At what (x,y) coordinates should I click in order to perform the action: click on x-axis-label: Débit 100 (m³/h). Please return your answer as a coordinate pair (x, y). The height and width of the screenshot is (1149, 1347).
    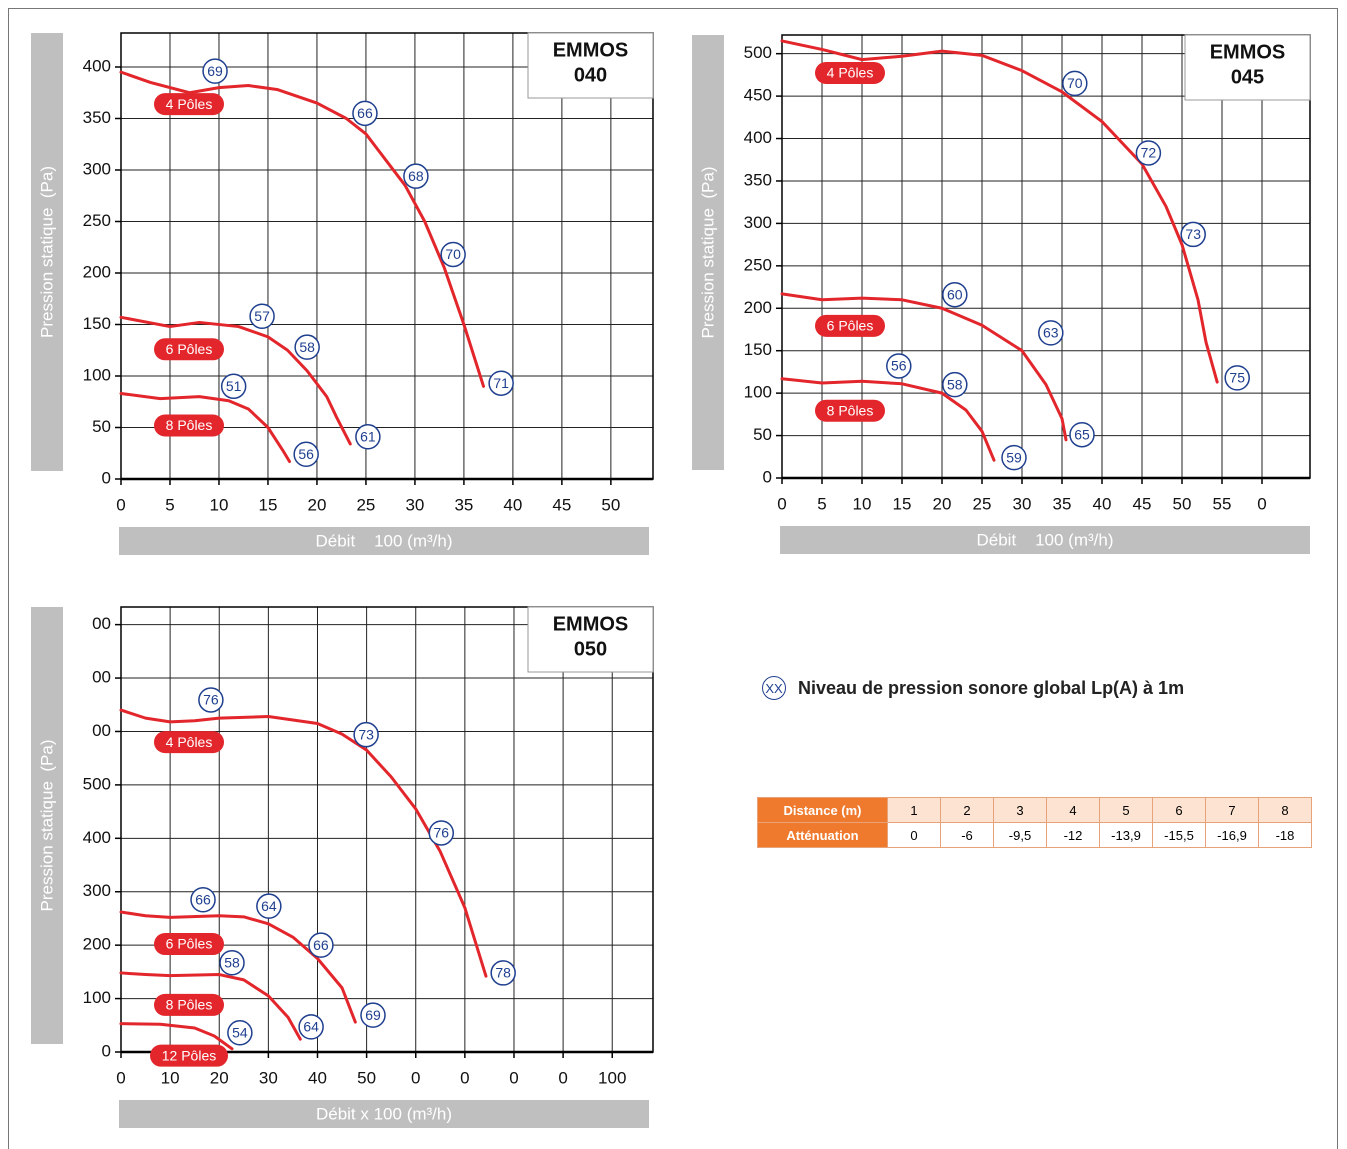
    Looking at the image, I should click on (384, 540).